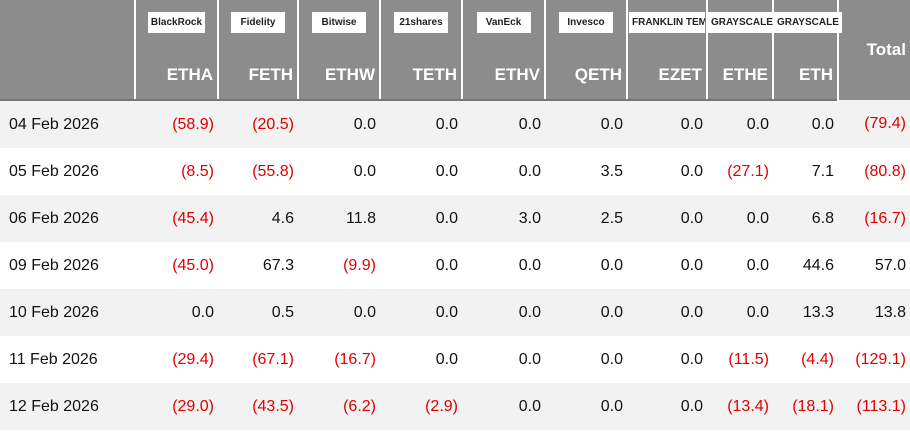 This screenshot has height=434, width=910. Describe the element at coordinates (197, 171) in the screenshot. I see `flow-cell: (8.5)` at that location.